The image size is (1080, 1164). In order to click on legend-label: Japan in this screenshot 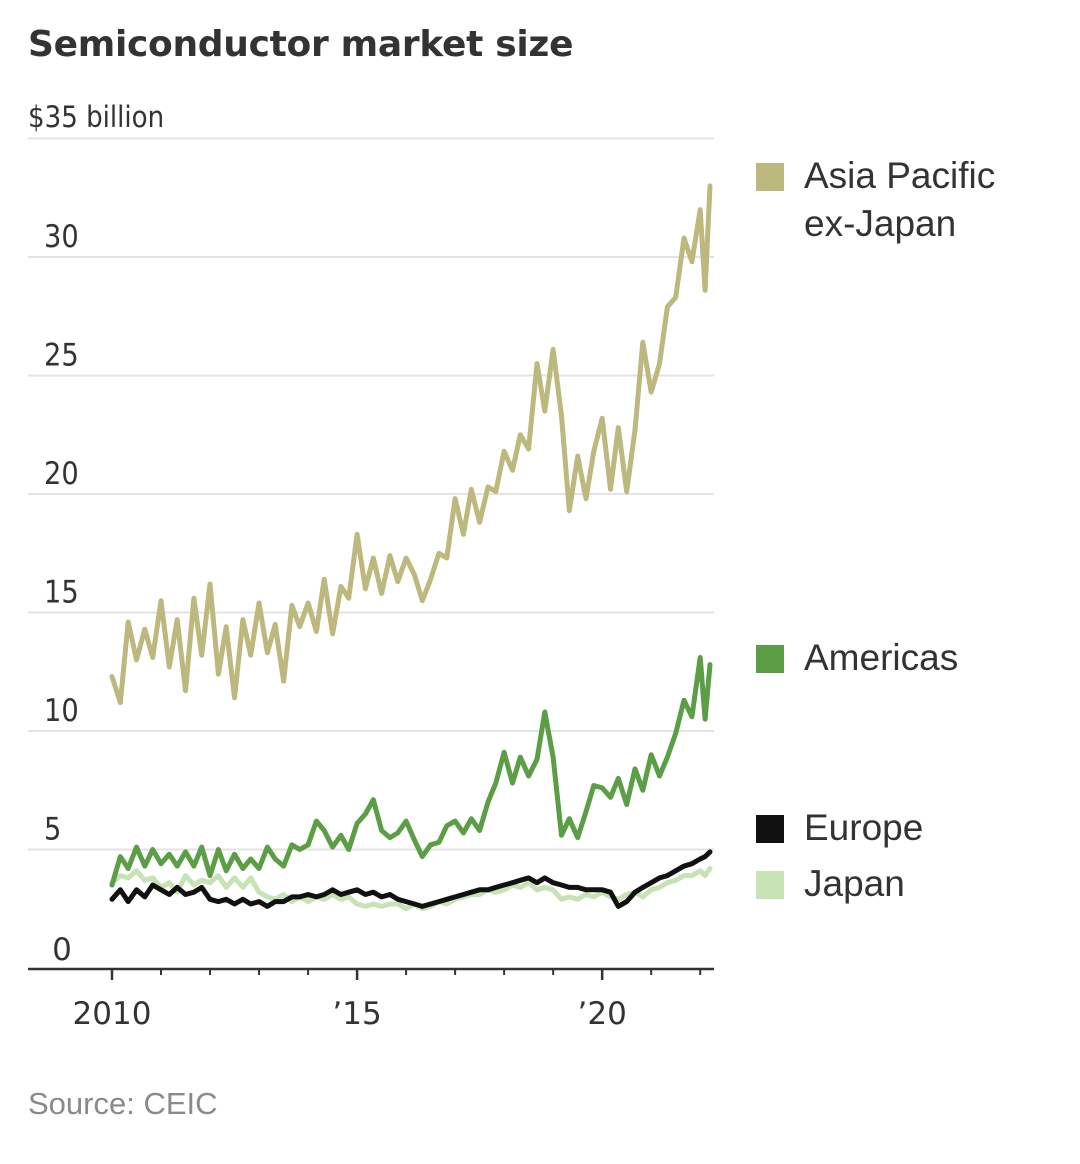, I will do `click(854, 883)`.